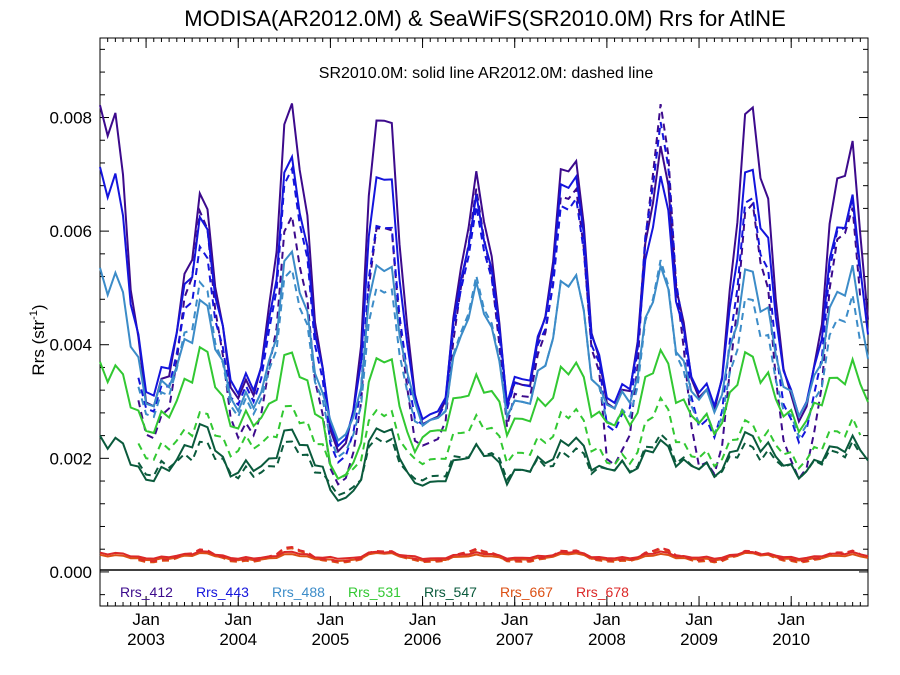 The height and width of the screenshot is (675, 900). I want to click on y-axis-label: Rrs (str-1), so click(38, 339).